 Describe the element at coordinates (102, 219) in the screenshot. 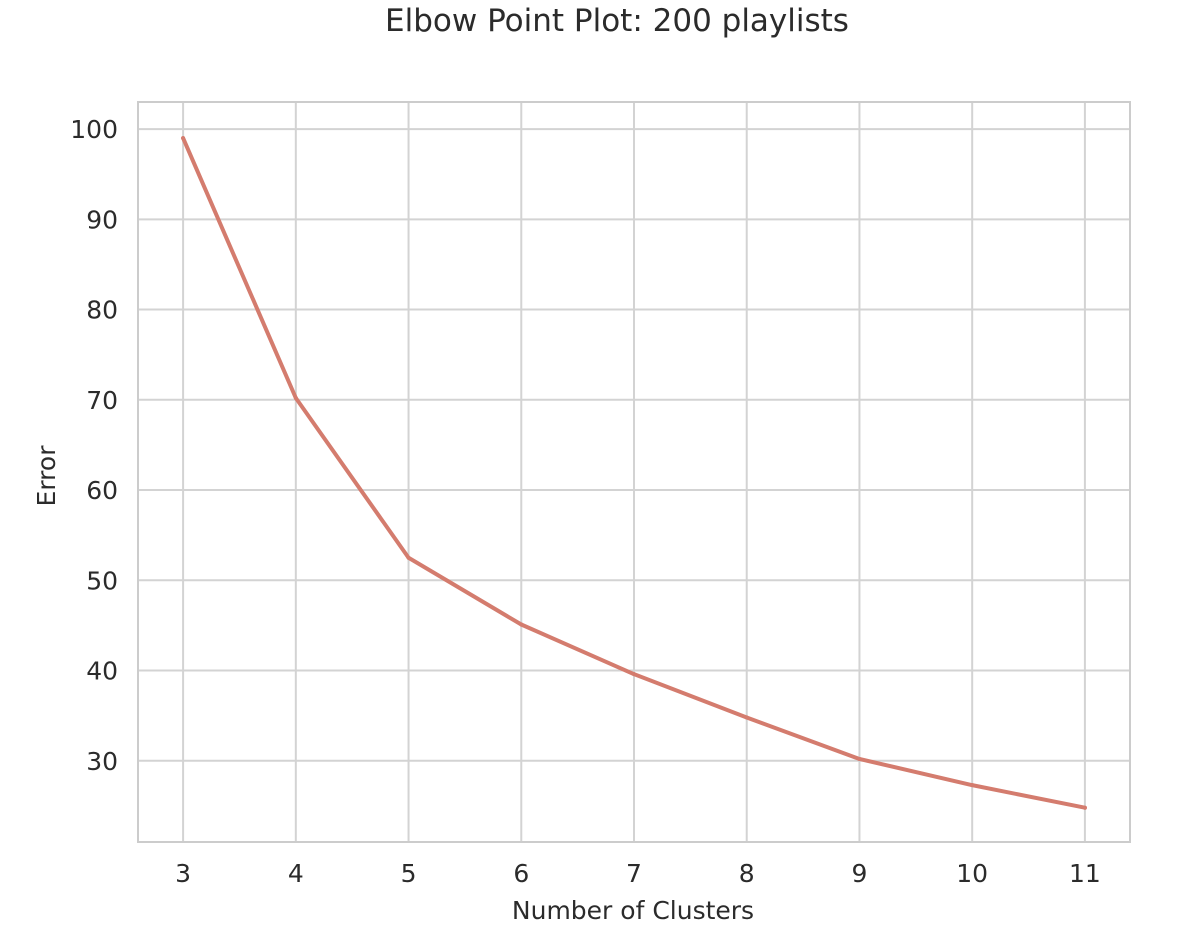

I see `y-tick-label-90: 90` at that location.